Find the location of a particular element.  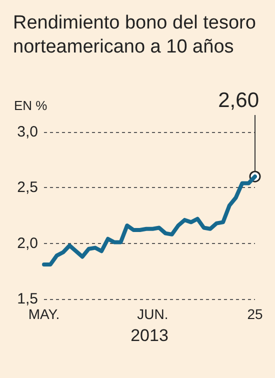

chart-title: Rendimiento bono del tesoro norteamericano a 10 años is located at coordinates (137, 35).